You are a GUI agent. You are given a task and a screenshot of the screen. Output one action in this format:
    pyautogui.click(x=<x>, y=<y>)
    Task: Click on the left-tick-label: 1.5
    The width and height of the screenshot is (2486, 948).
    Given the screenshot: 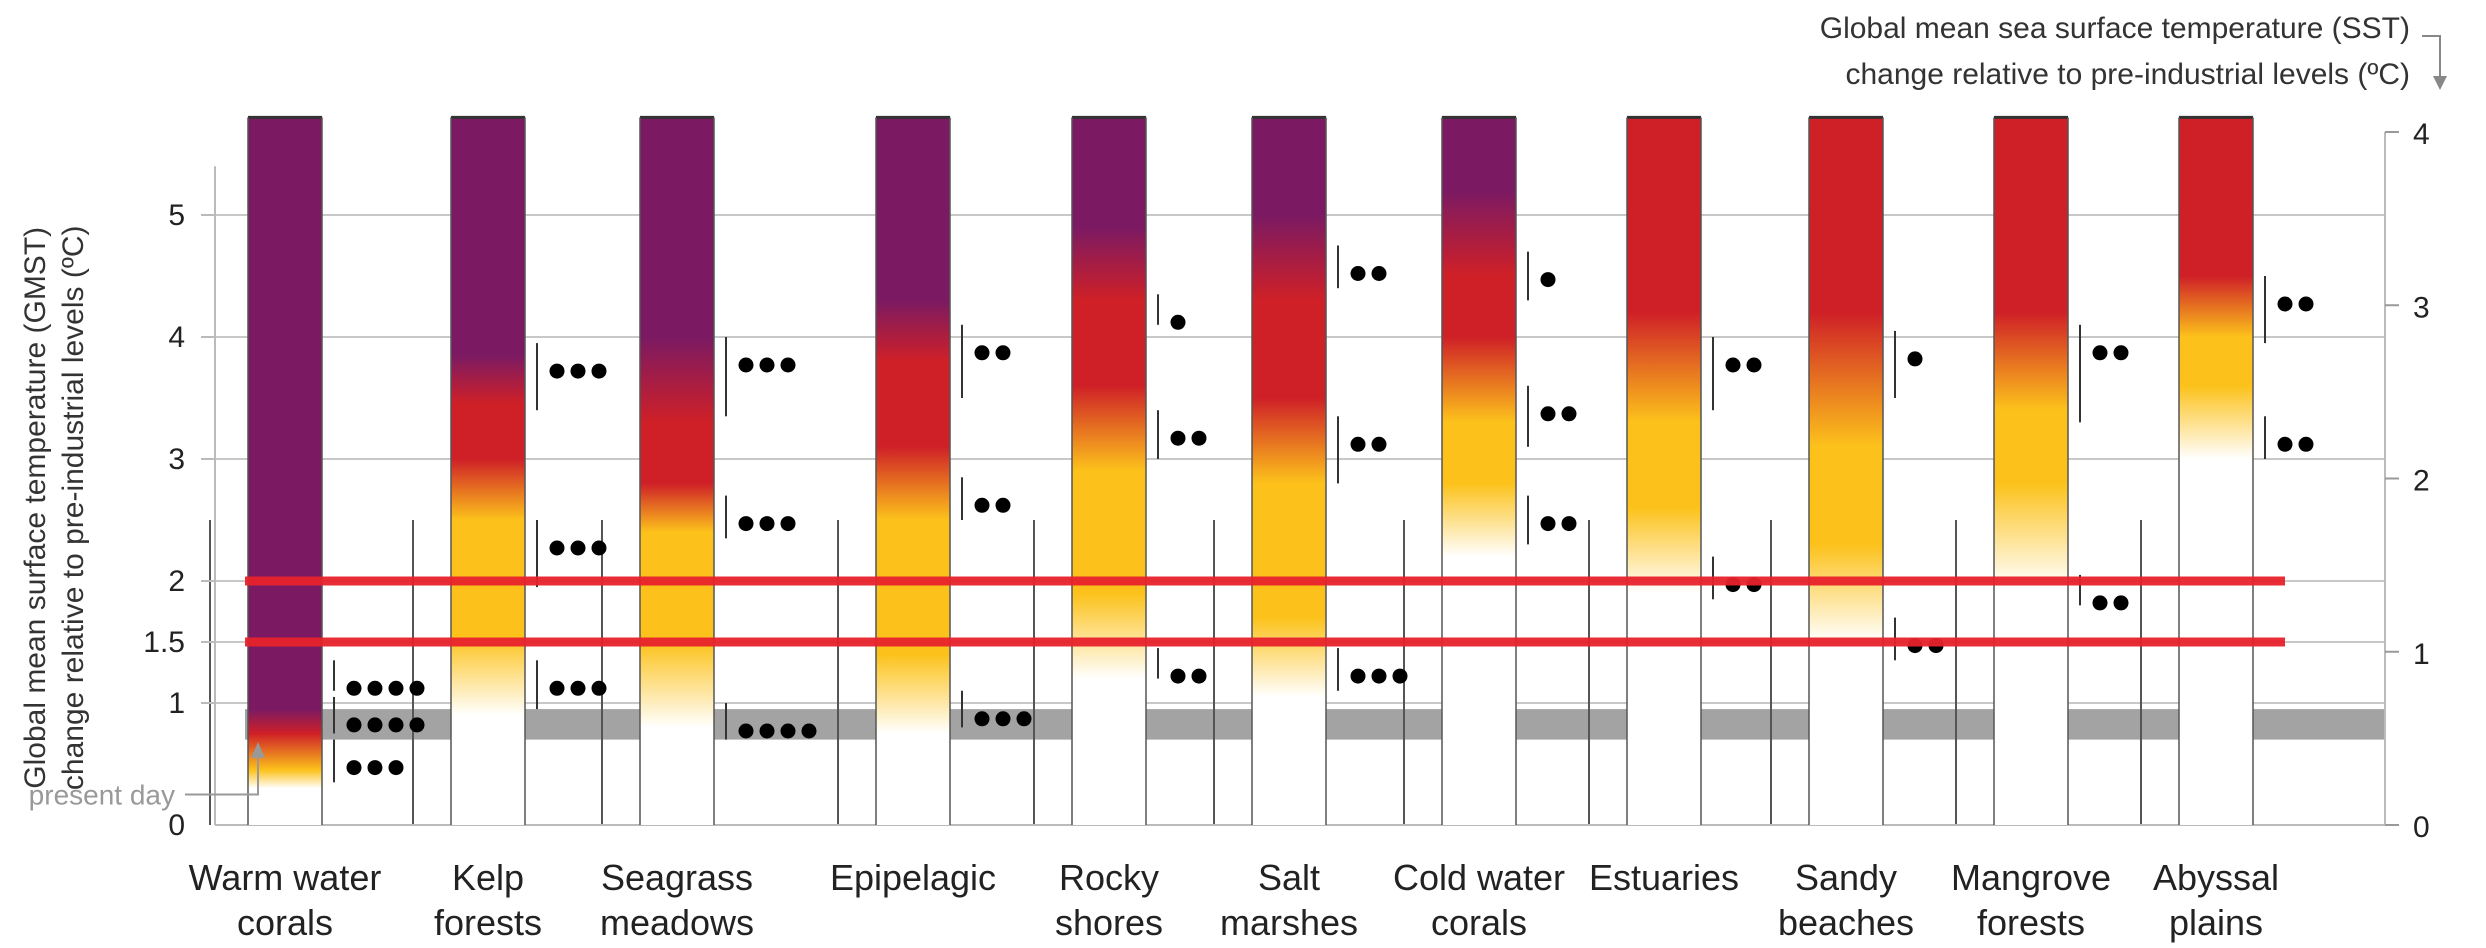 What is the action you would take?
    pyautogui.click(x=164, y=642)
    